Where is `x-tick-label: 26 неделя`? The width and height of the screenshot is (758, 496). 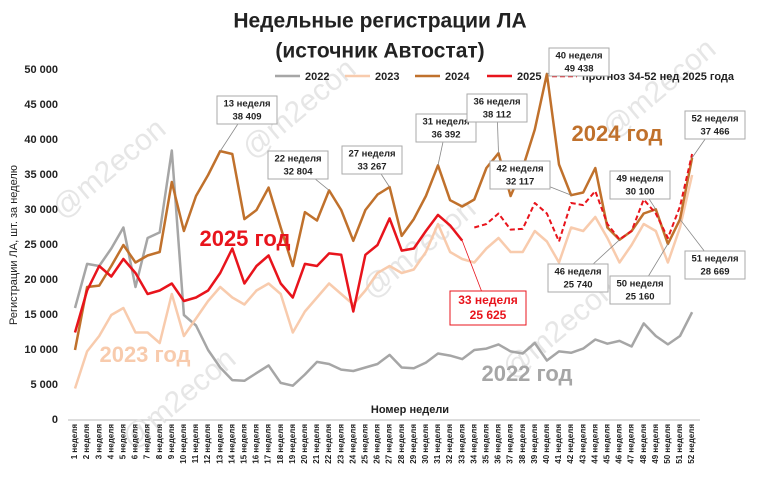 x-tick-label: 26 неделя is located at coordinates (377, 444).